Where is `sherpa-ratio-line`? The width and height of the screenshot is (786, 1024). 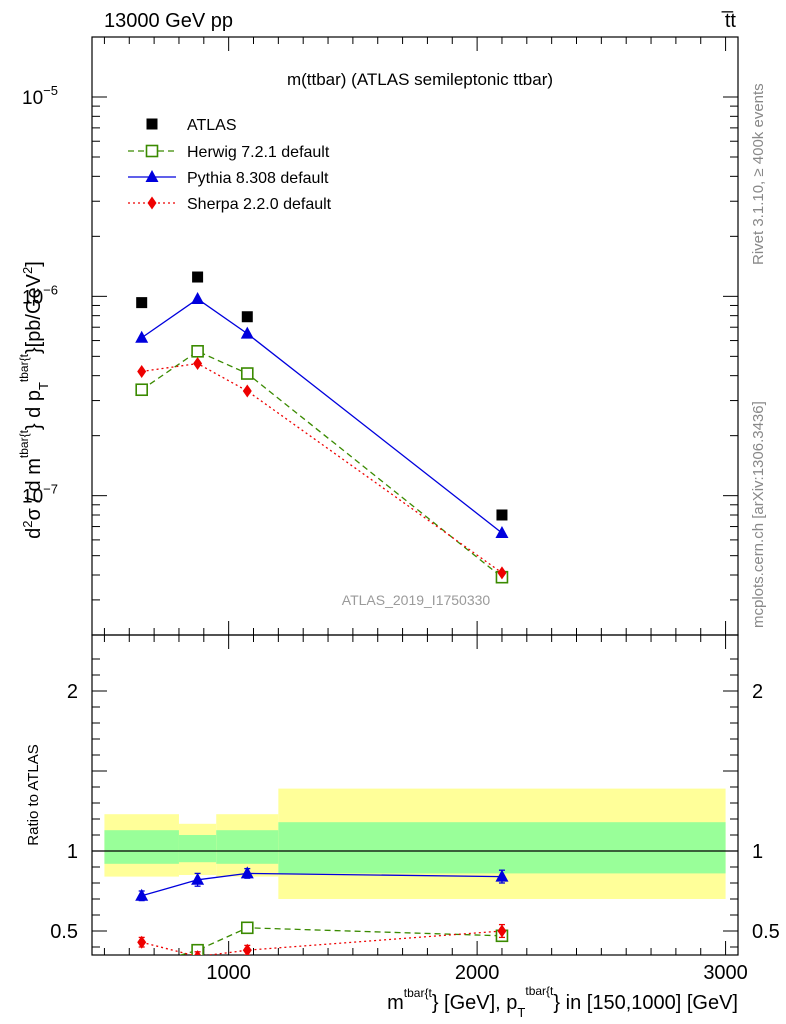 sherpa-ratio-line is located at coordinates (322, 942).